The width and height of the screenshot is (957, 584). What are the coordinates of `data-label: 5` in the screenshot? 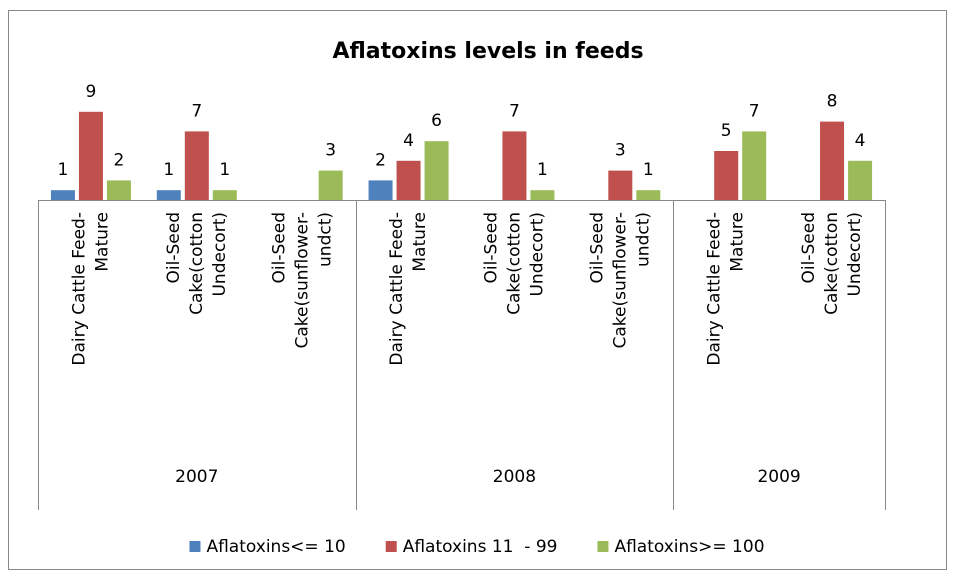 It's located at (726, 131).